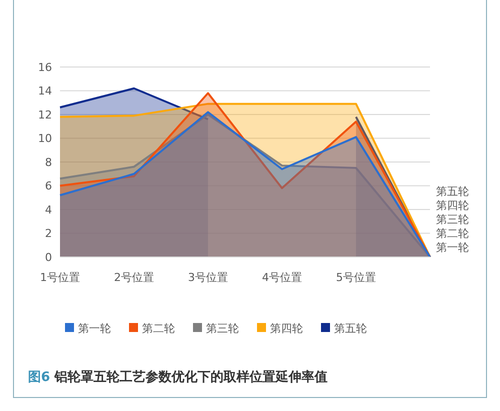  I want to click on text: 第一轮, so click(452, 247).